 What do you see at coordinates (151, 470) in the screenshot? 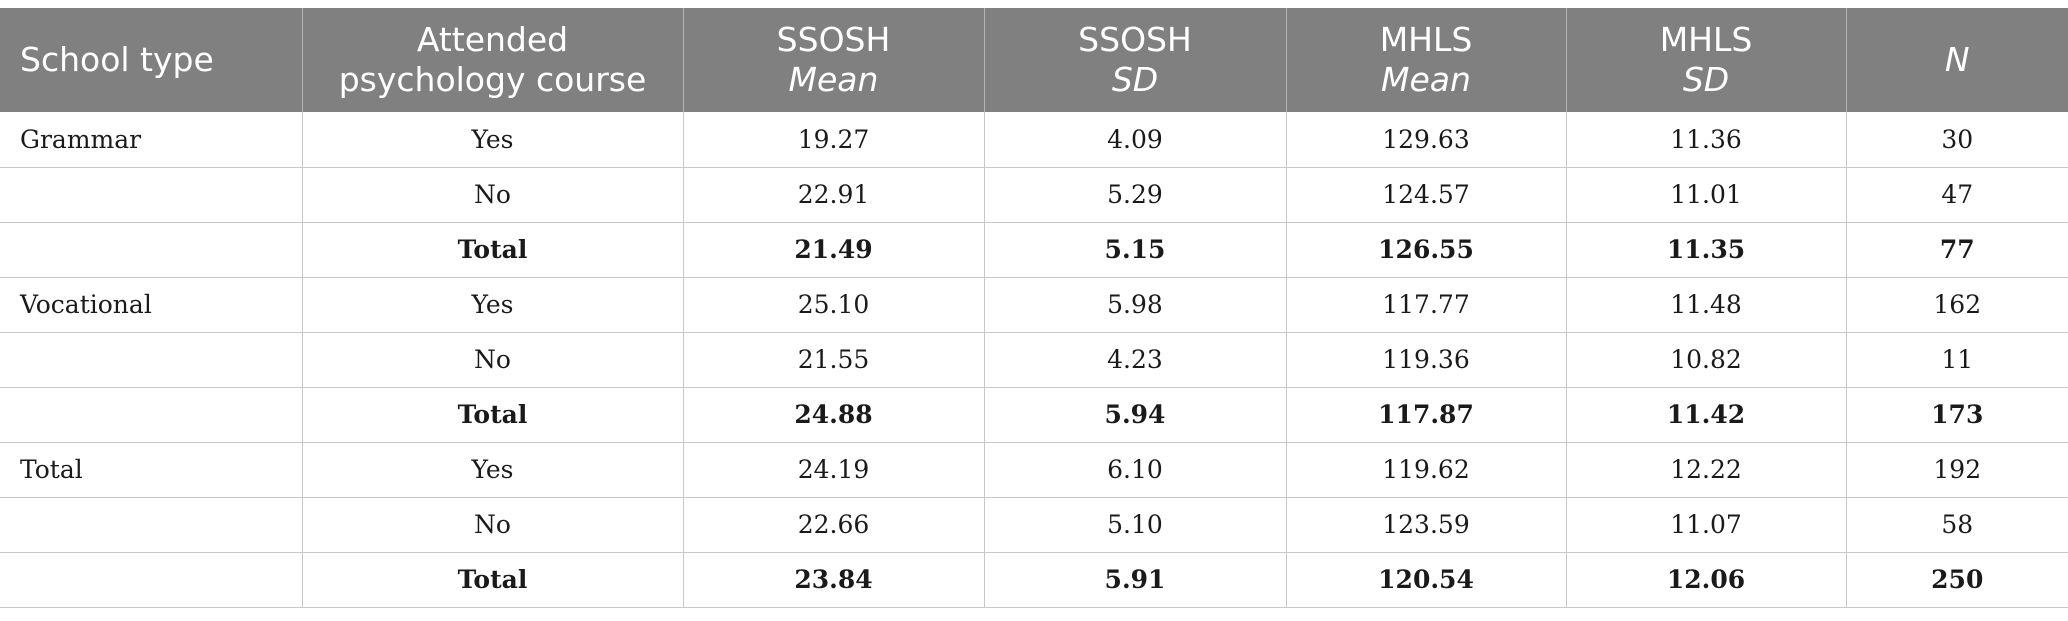
I see `school-type-cell: Total` at bounding box center [151, 470].